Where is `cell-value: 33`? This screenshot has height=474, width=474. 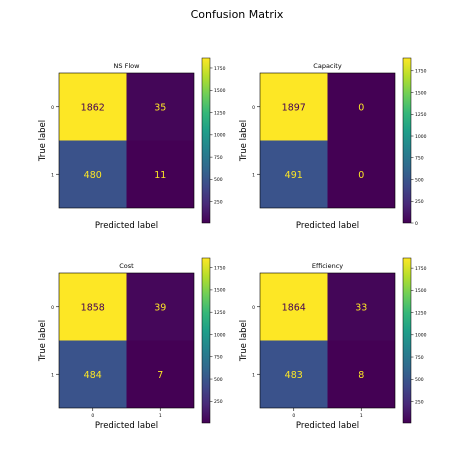
cell-value: 33 is located at coordinates (361, 307).